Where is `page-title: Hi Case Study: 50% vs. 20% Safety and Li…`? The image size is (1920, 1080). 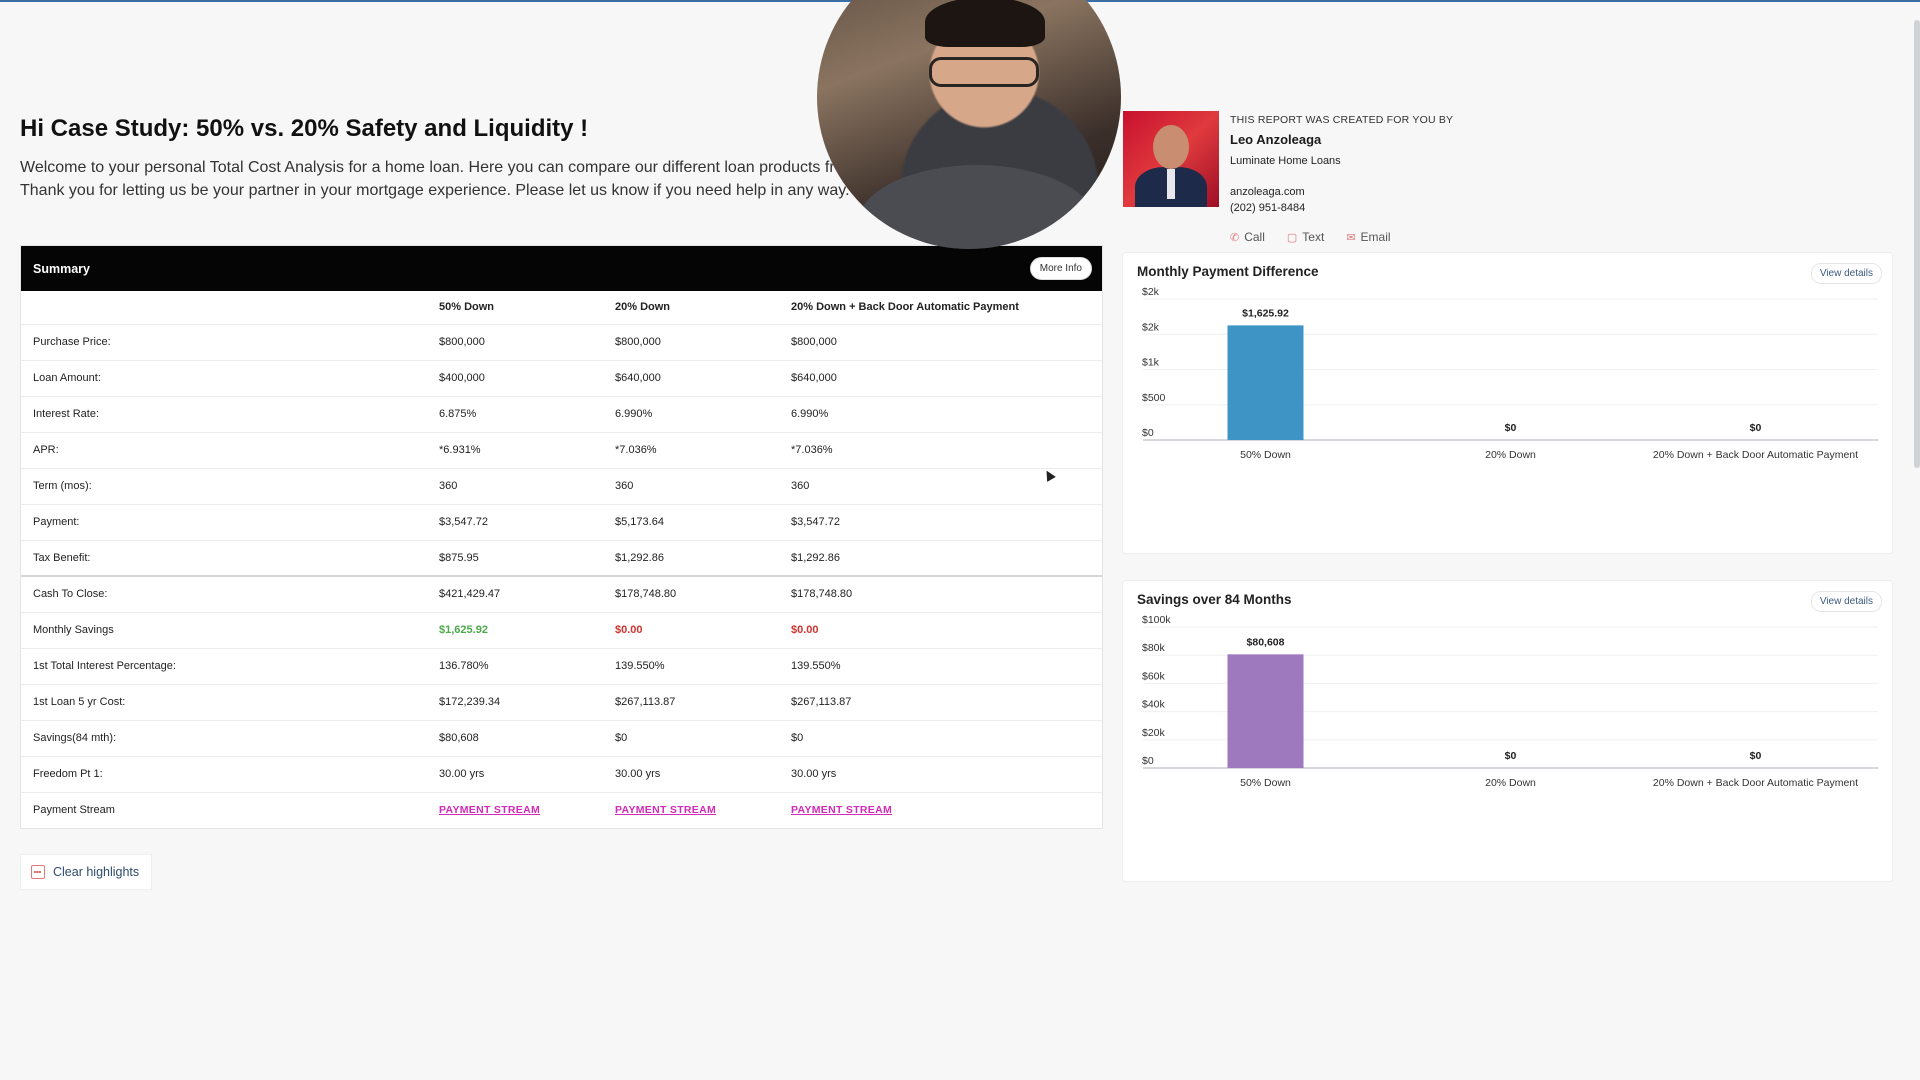 page-title: Hi Case Study: 50% vs. 20% Safety and Li… is located at coordinates (304, 128).